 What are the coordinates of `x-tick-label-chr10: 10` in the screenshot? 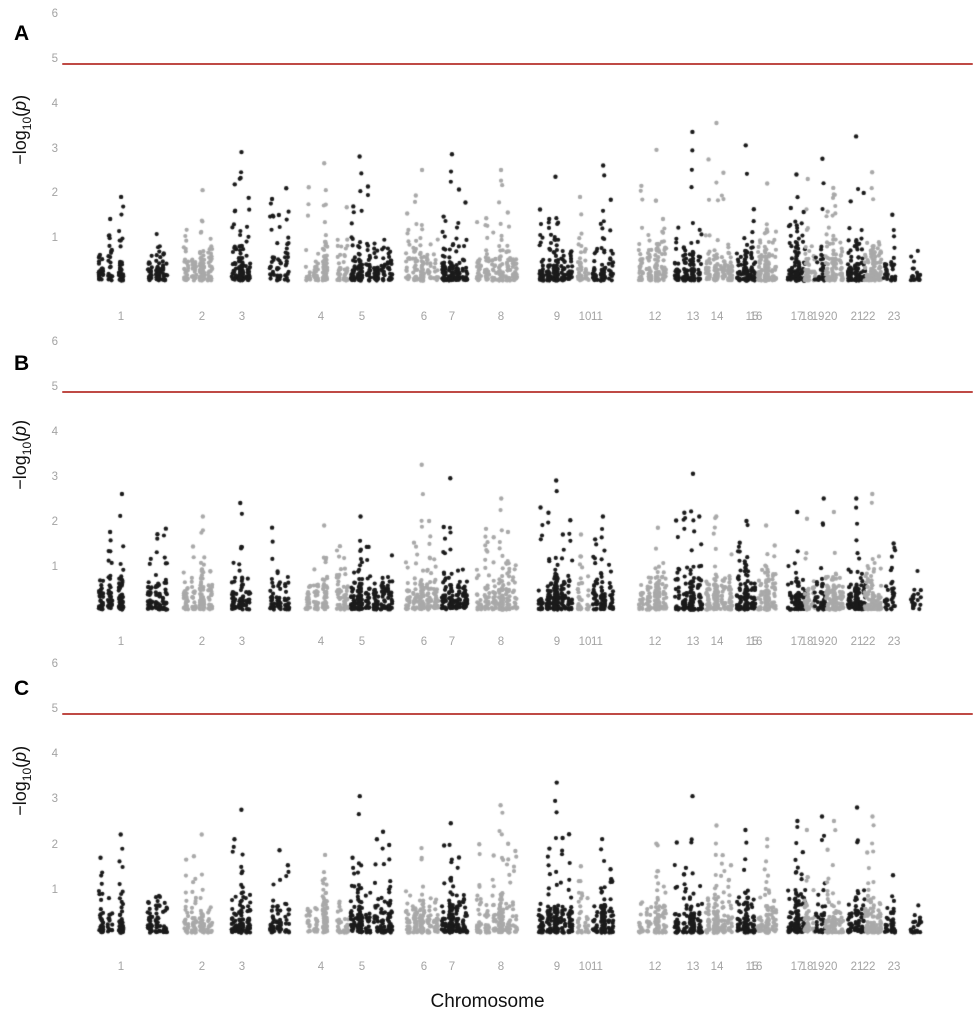 It's located at (585, 642).